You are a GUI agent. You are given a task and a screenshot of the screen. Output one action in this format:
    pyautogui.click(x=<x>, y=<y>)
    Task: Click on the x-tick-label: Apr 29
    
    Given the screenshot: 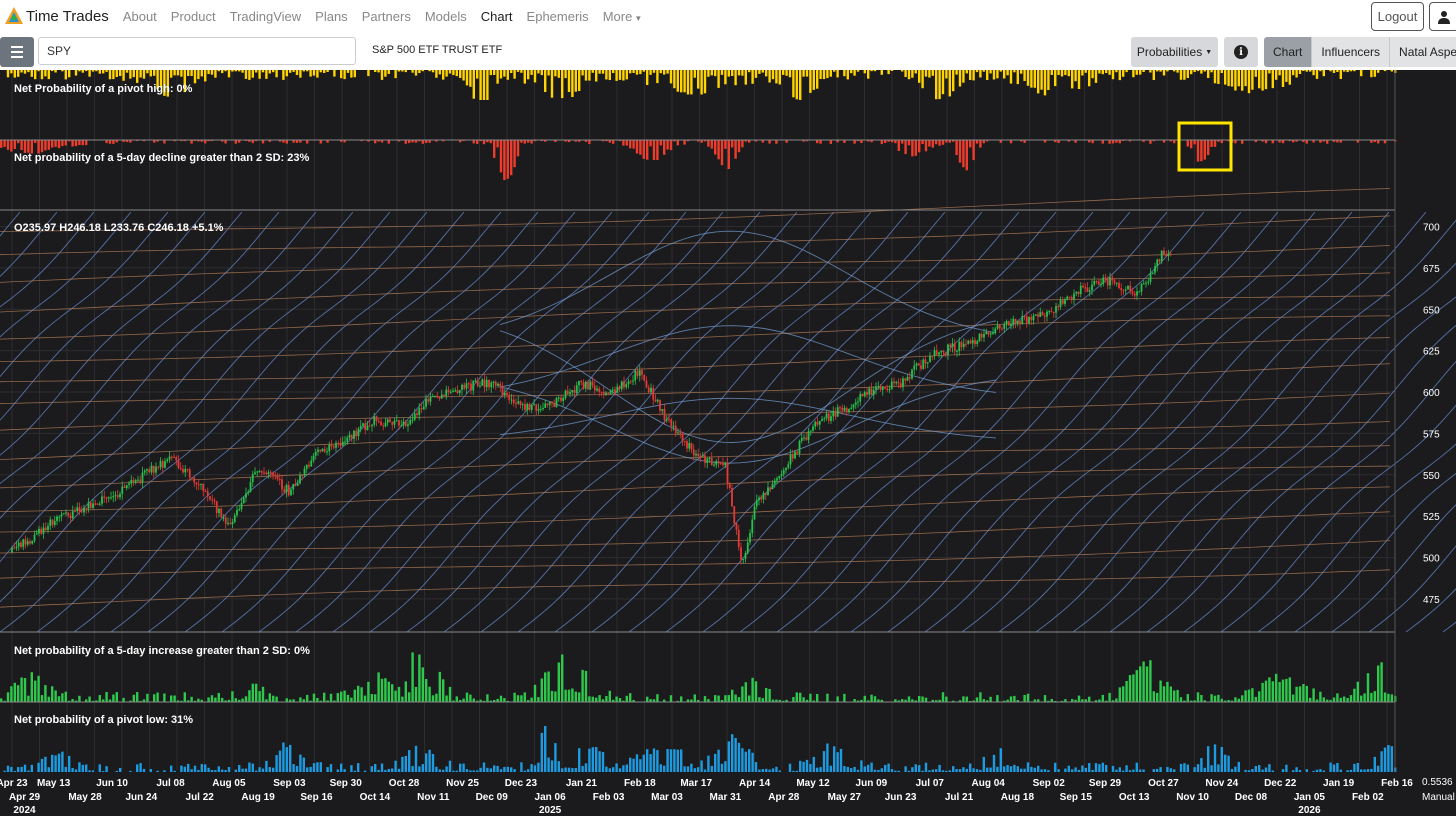 What is the action you would take?
    pyautogui.click(x=25, y=797)
    